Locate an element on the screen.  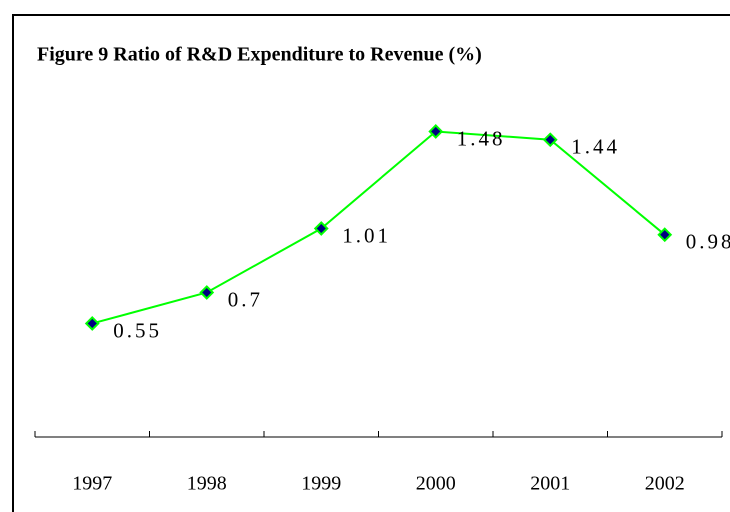
x-tick-label: 1997 is located at coordinates (92, 484).